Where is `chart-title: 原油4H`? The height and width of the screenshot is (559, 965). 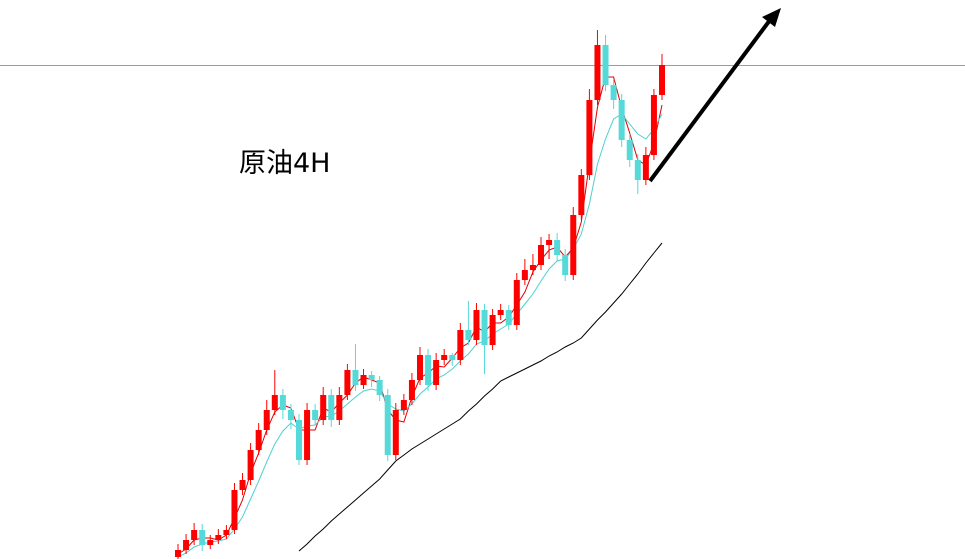 chart-title: 原油4H is located at coordinates (284, 163).